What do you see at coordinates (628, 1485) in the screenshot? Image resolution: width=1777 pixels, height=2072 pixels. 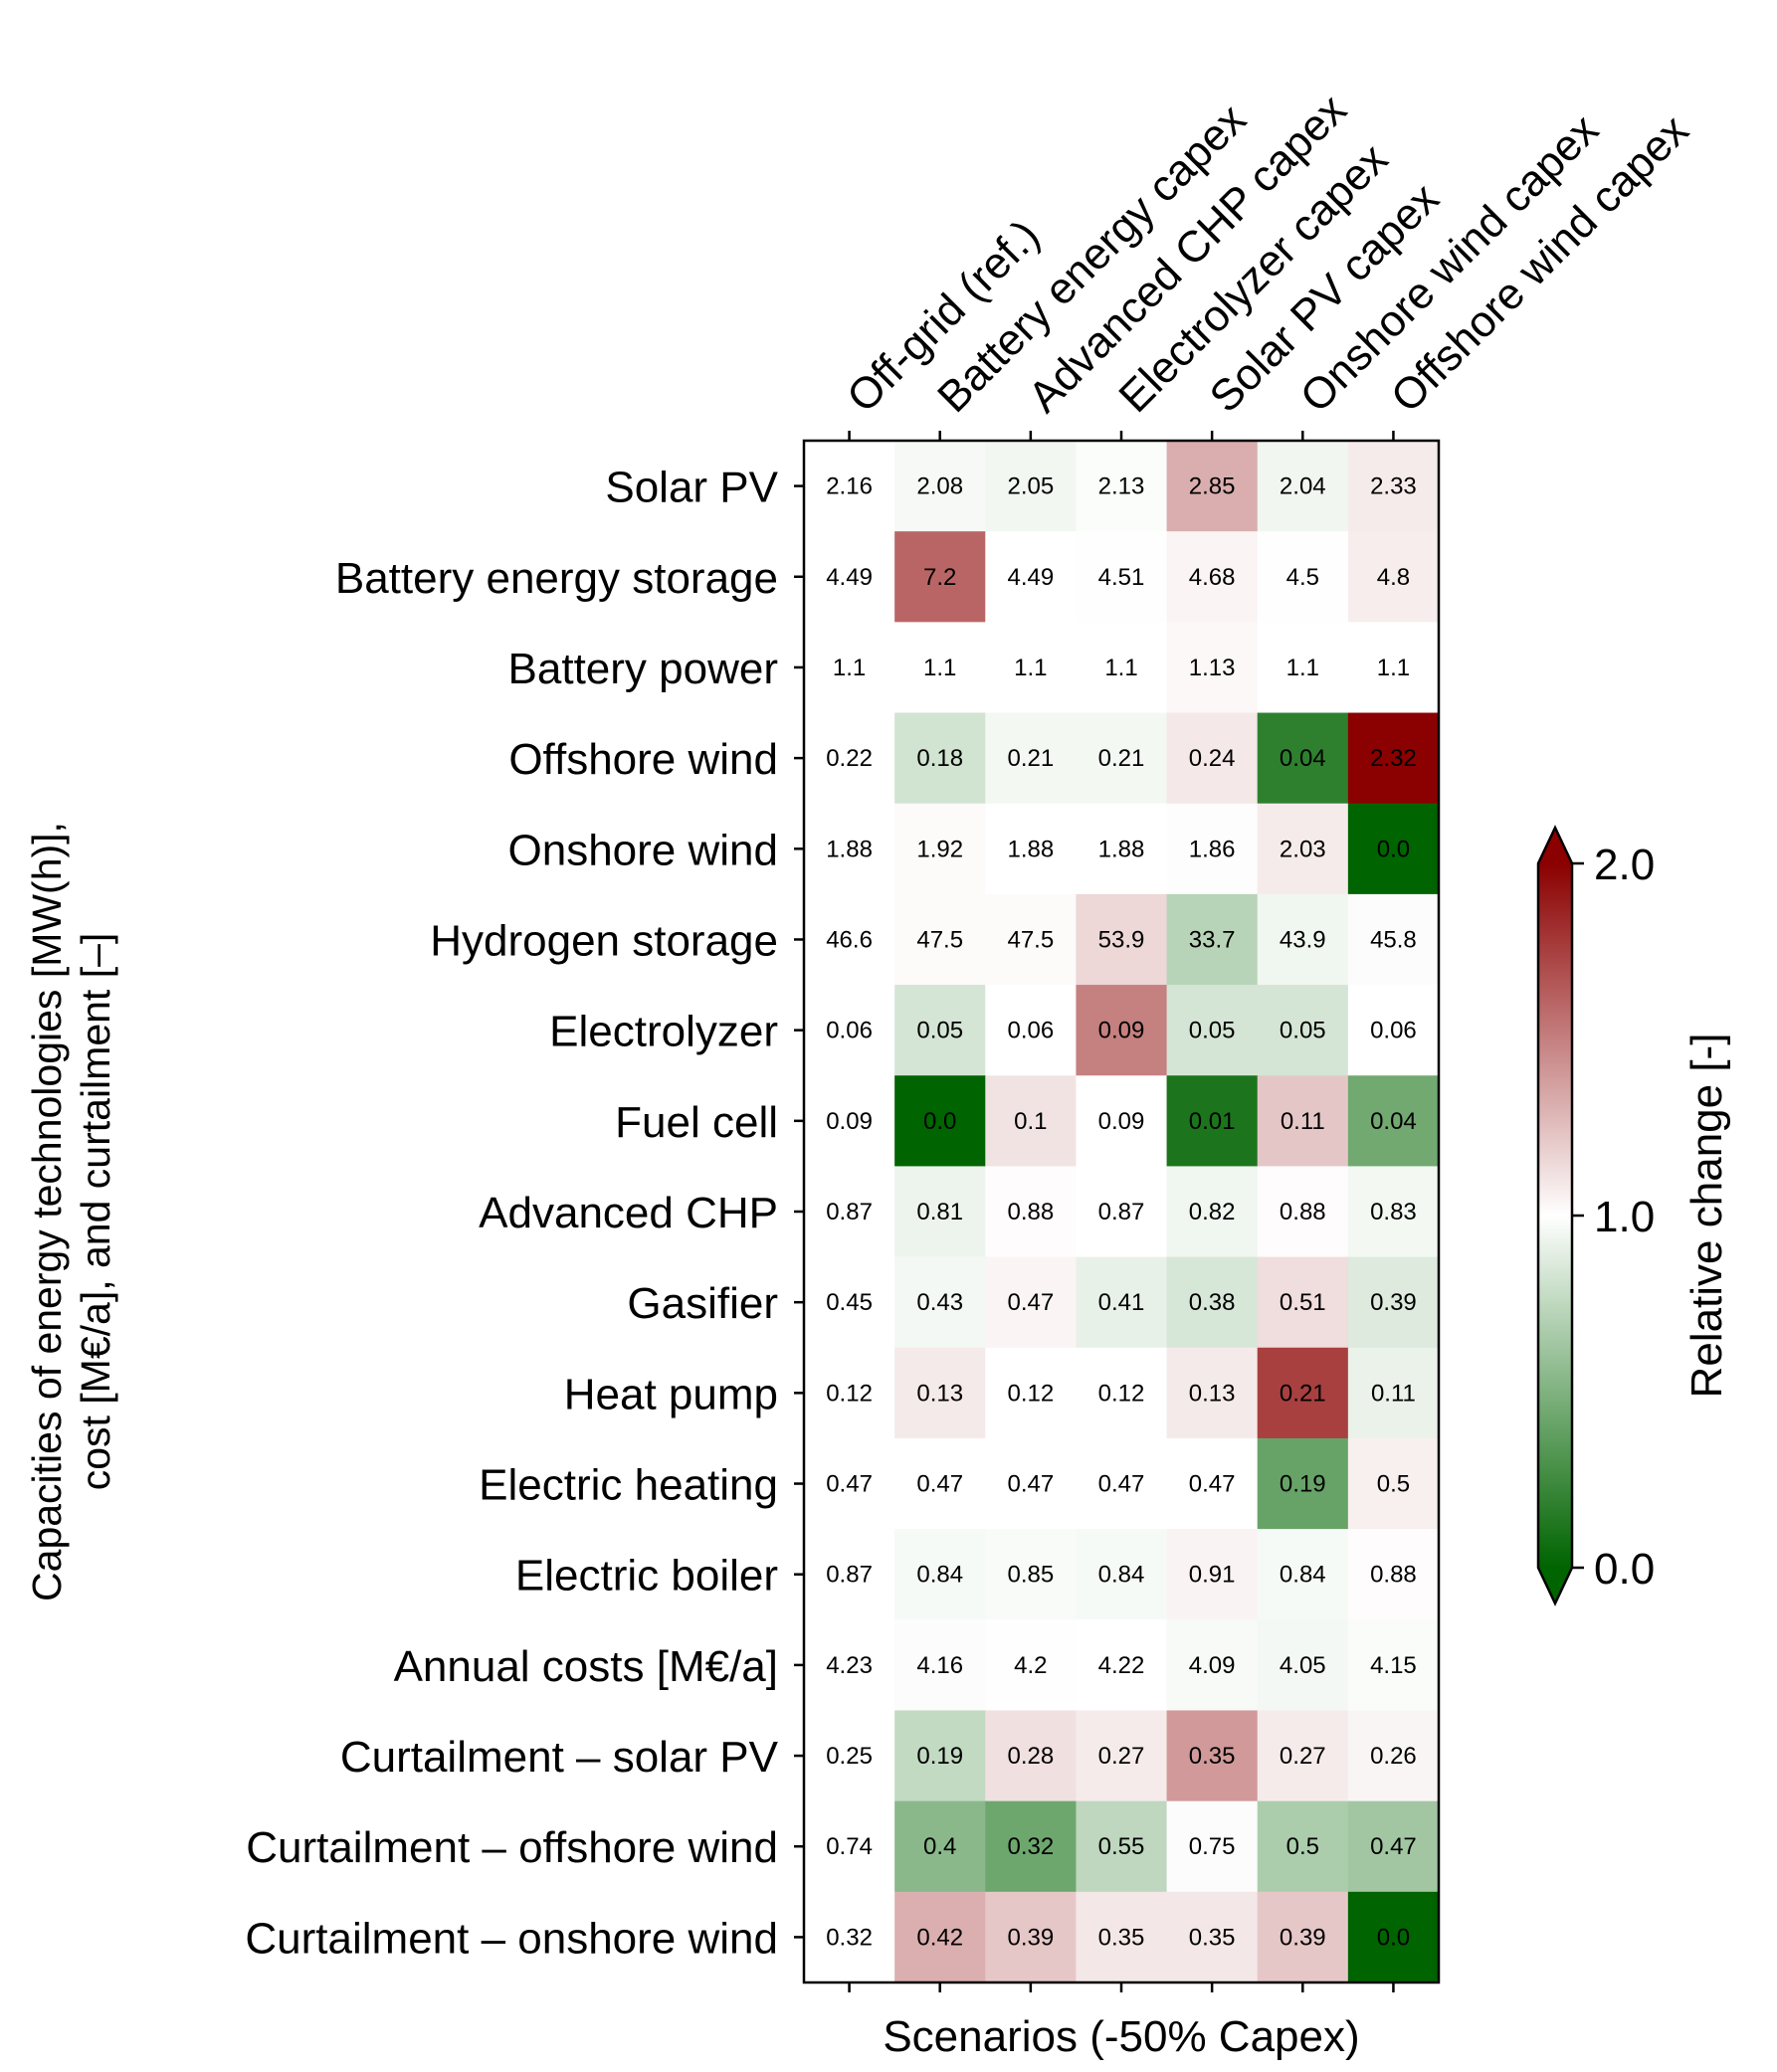 I see `y-tick-label: Electric heating` at bounding box center [628, 1485].